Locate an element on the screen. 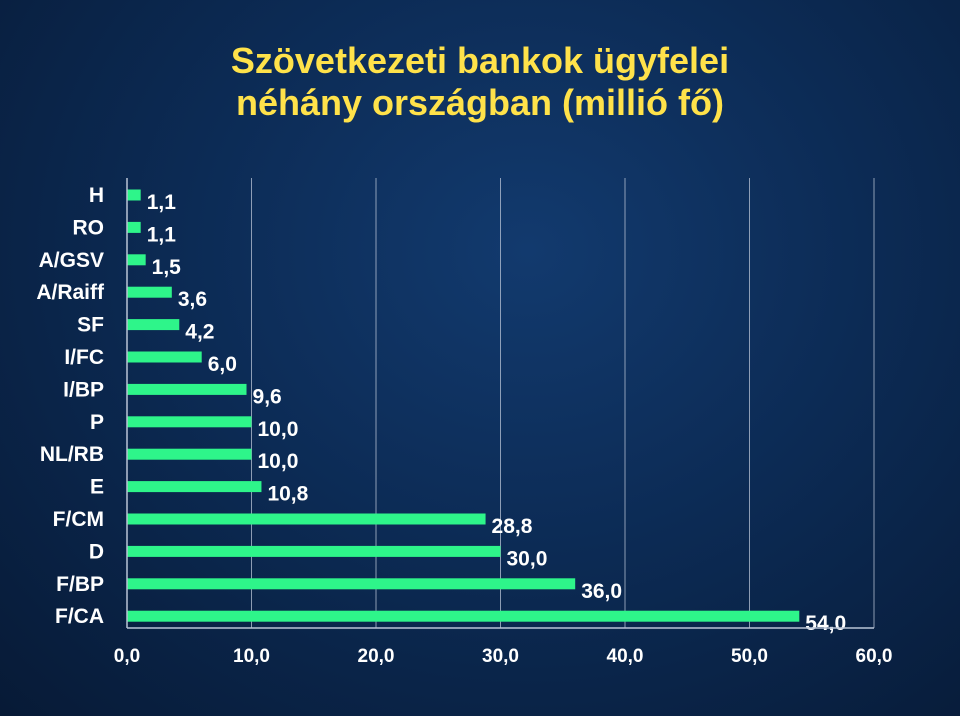  category-label: D is located at coordinates (96, 551).